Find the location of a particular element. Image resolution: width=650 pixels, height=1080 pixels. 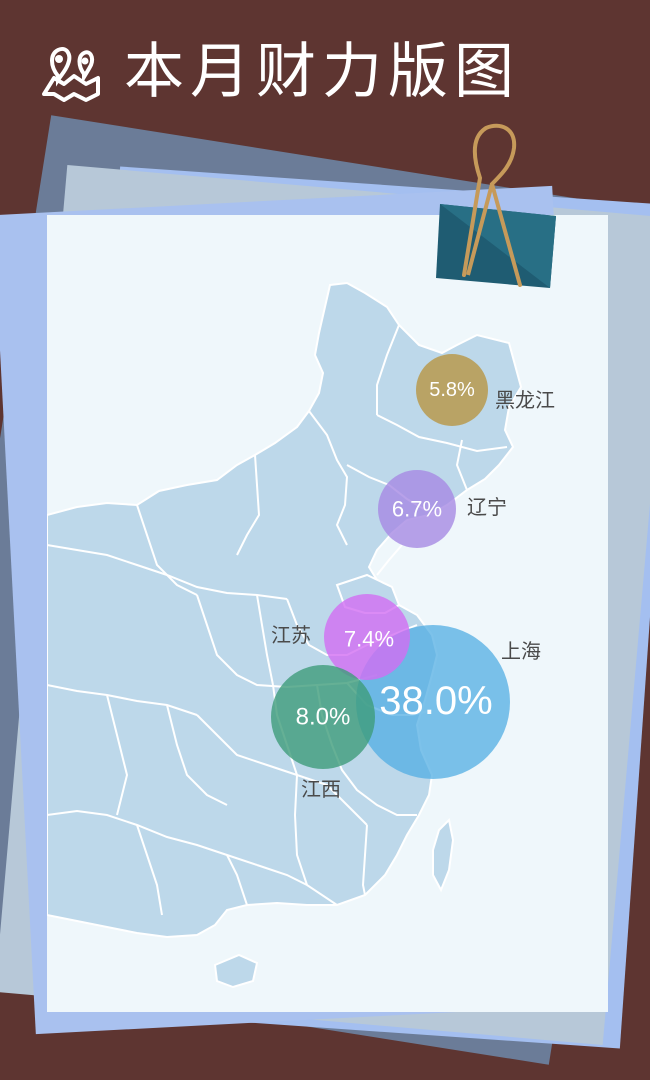

bubble-value-heilongjiang: 5.8% is located at coordinates (452, 390).